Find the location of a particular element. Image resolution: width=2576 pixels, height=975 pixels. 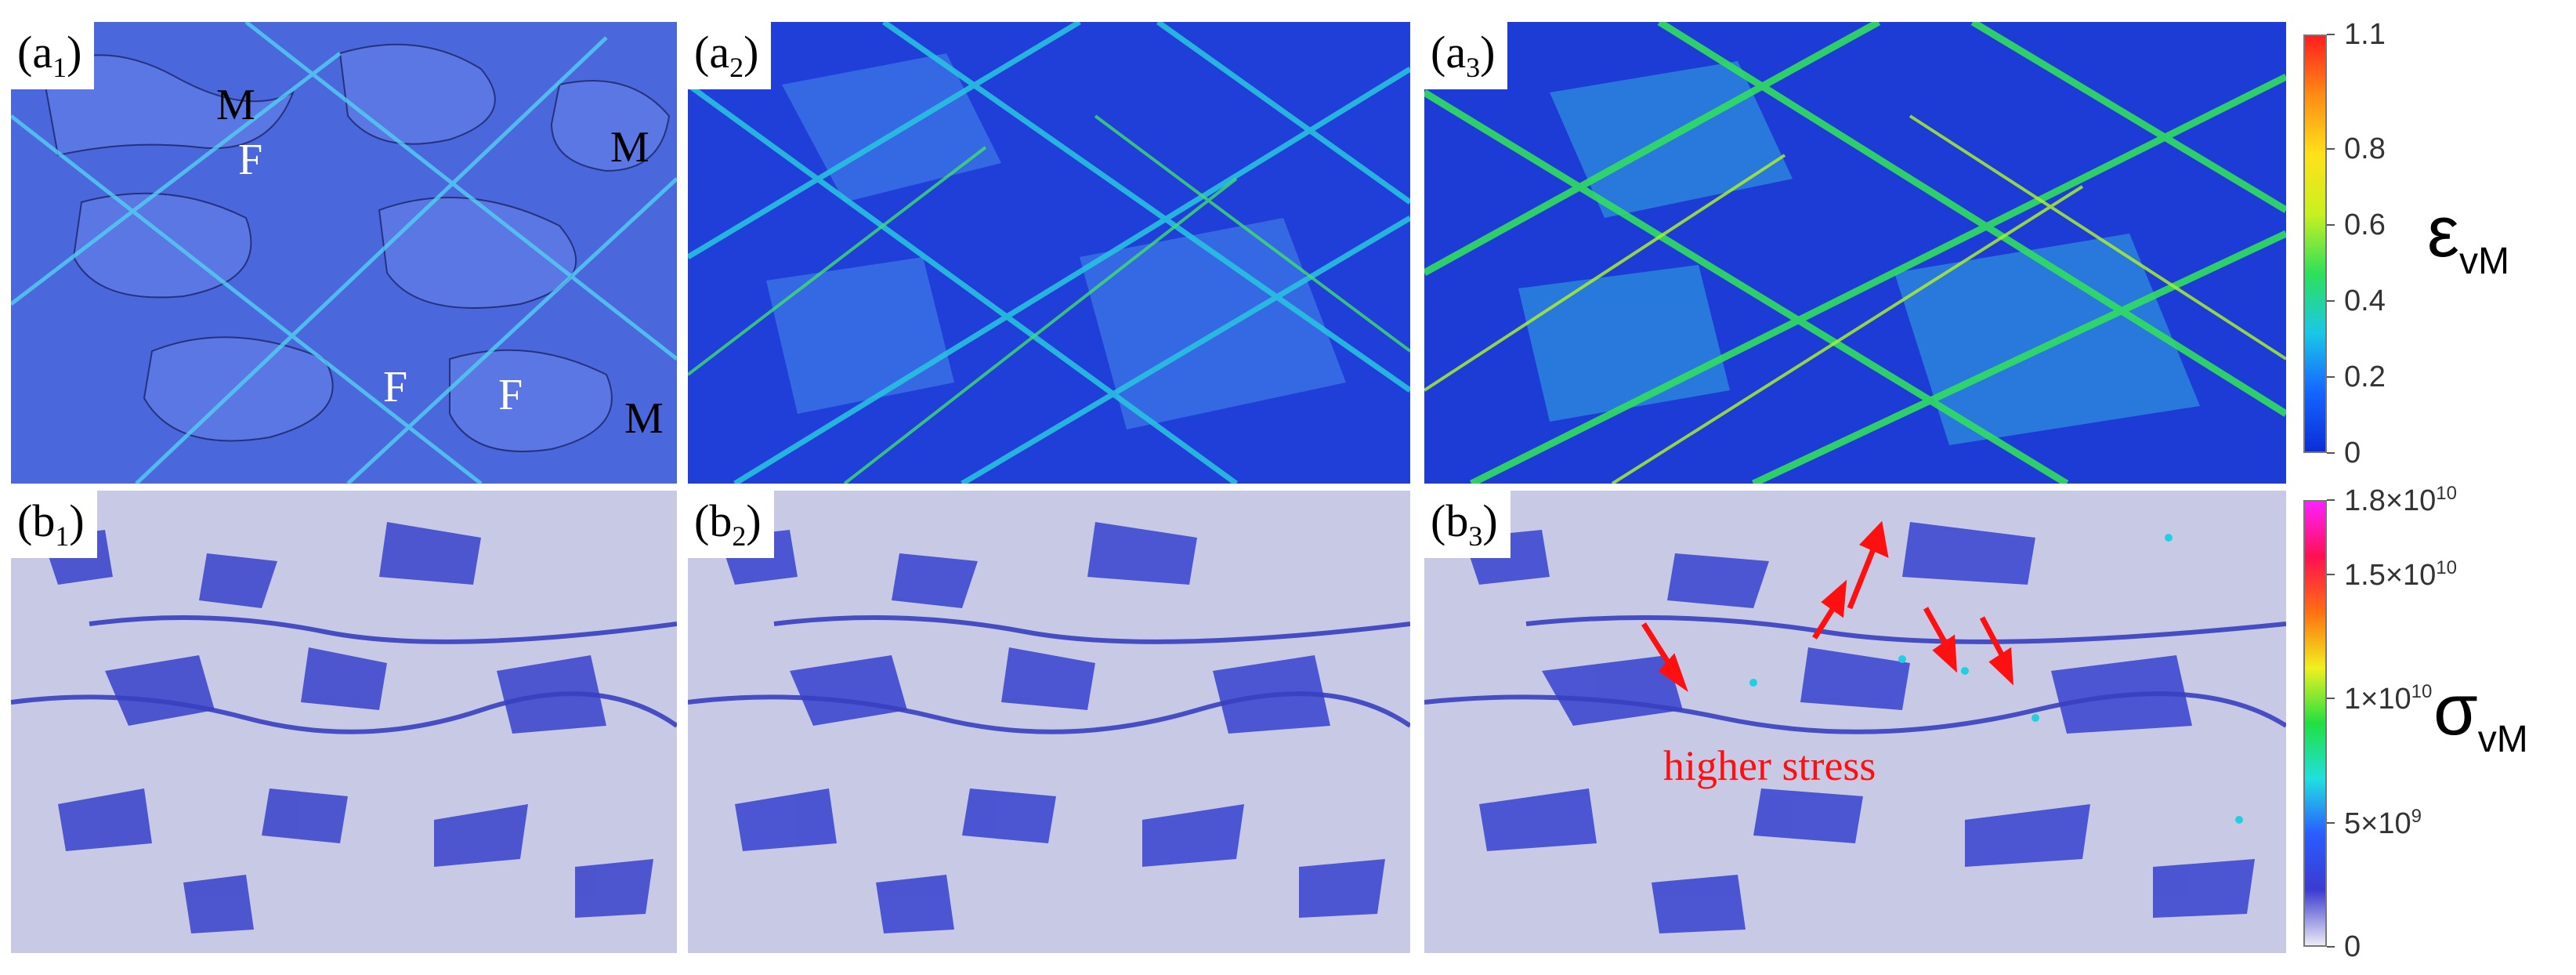

panel-a1-strain-map: (a1) M F M F F M is located at coordinates (344, 253).